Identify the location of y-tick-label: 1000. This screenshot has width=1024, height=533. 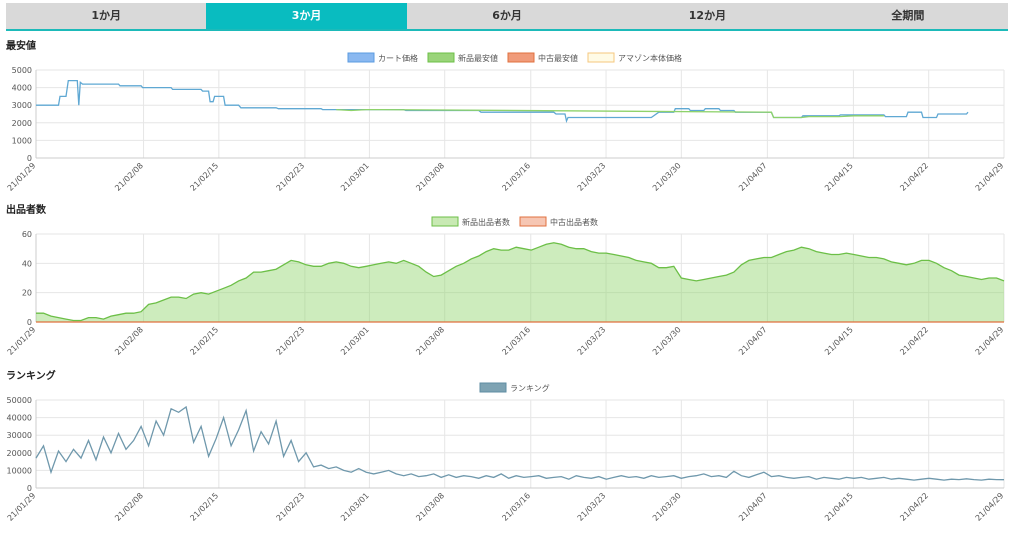
(22, 140).